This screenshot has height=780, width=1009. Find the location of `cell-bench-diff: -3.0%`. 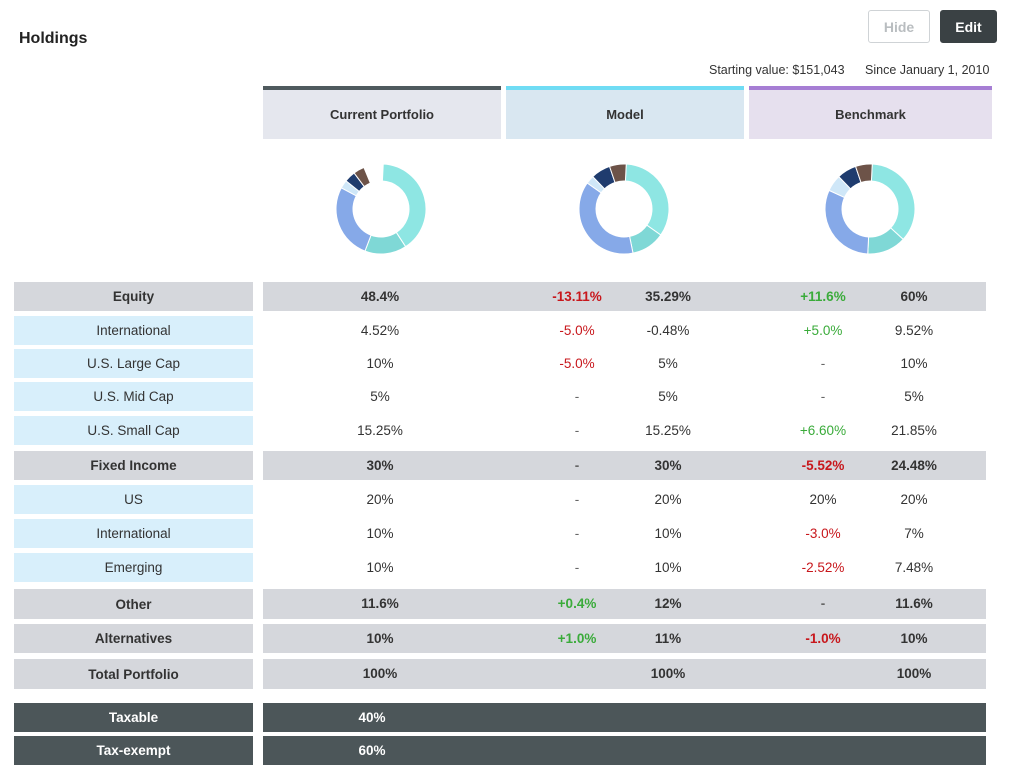

cell-bench-diff: -3.0% is located at coordinates (823, 533).